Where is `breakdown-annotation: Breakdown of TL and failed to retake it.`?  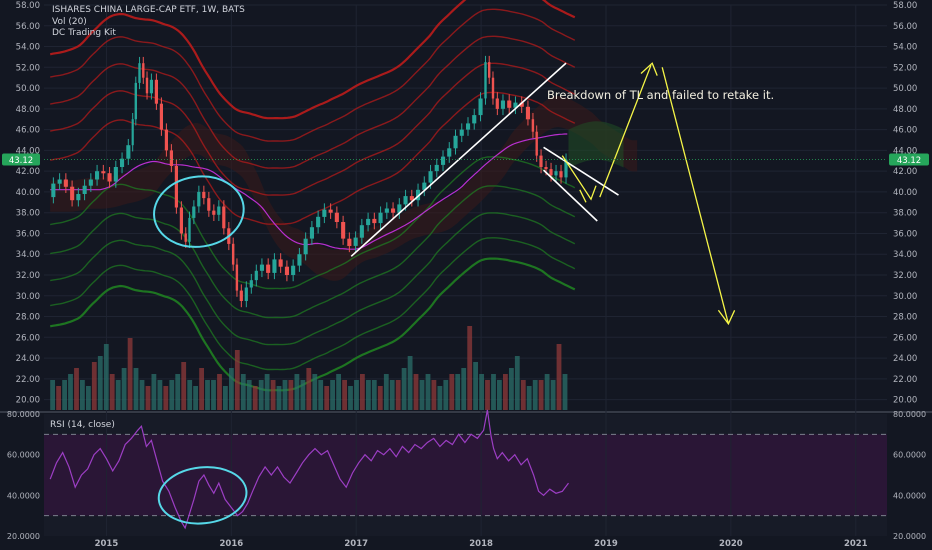 breakdown-annotation: Breakdown of TL and failed to retake it. is located at coordinates (661, 95).